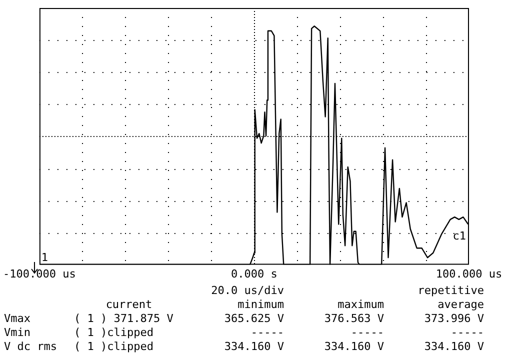 The width and height of the screenshot is (509, 360). What do you see at coordinates (460, 305) in the screenshot?
I see `text: average` at bounding box center [460, 305].